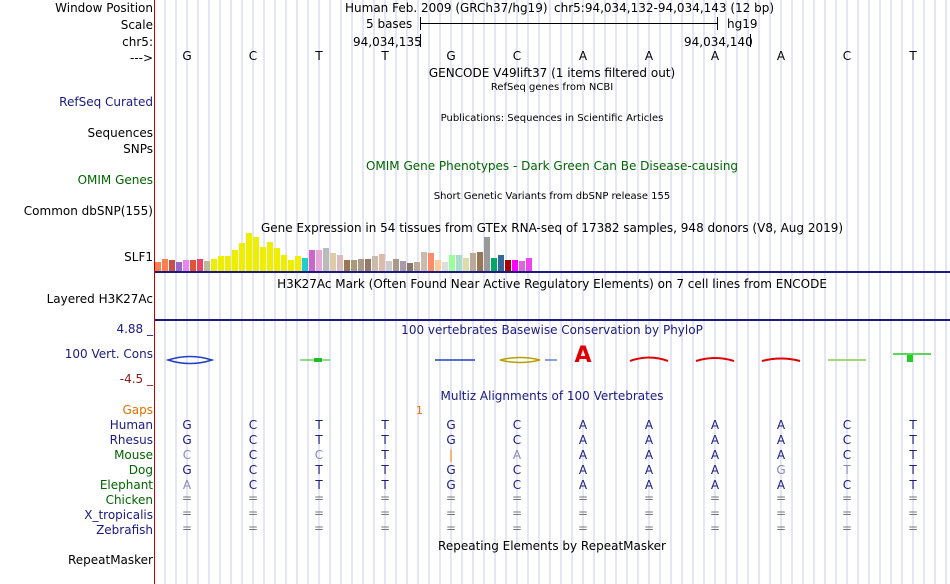 This screenshot has width=950, height=584. Describe the element at coordinates (118, 515) in the screenshot. I see `species-label: X_tropicalis` at that location.